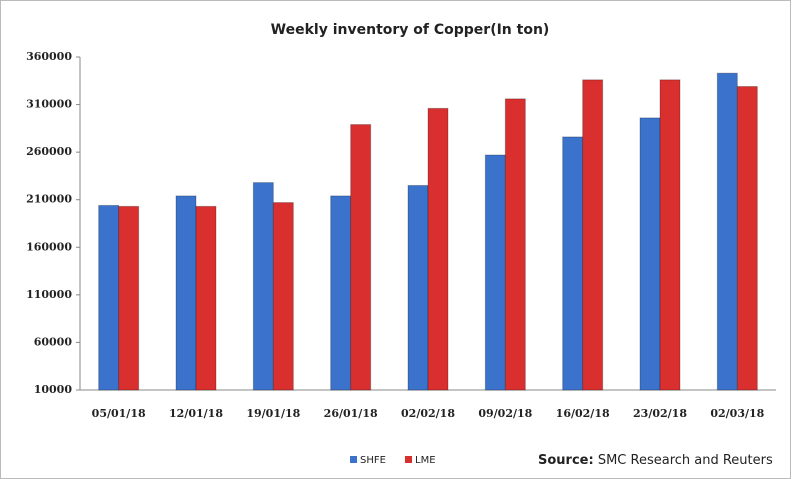 This screenshot has height=479, width=802. What do you see at coordinates (566, 460) in the screenshot?
I see `source-label: Source:` at bounding box center [566, 460].